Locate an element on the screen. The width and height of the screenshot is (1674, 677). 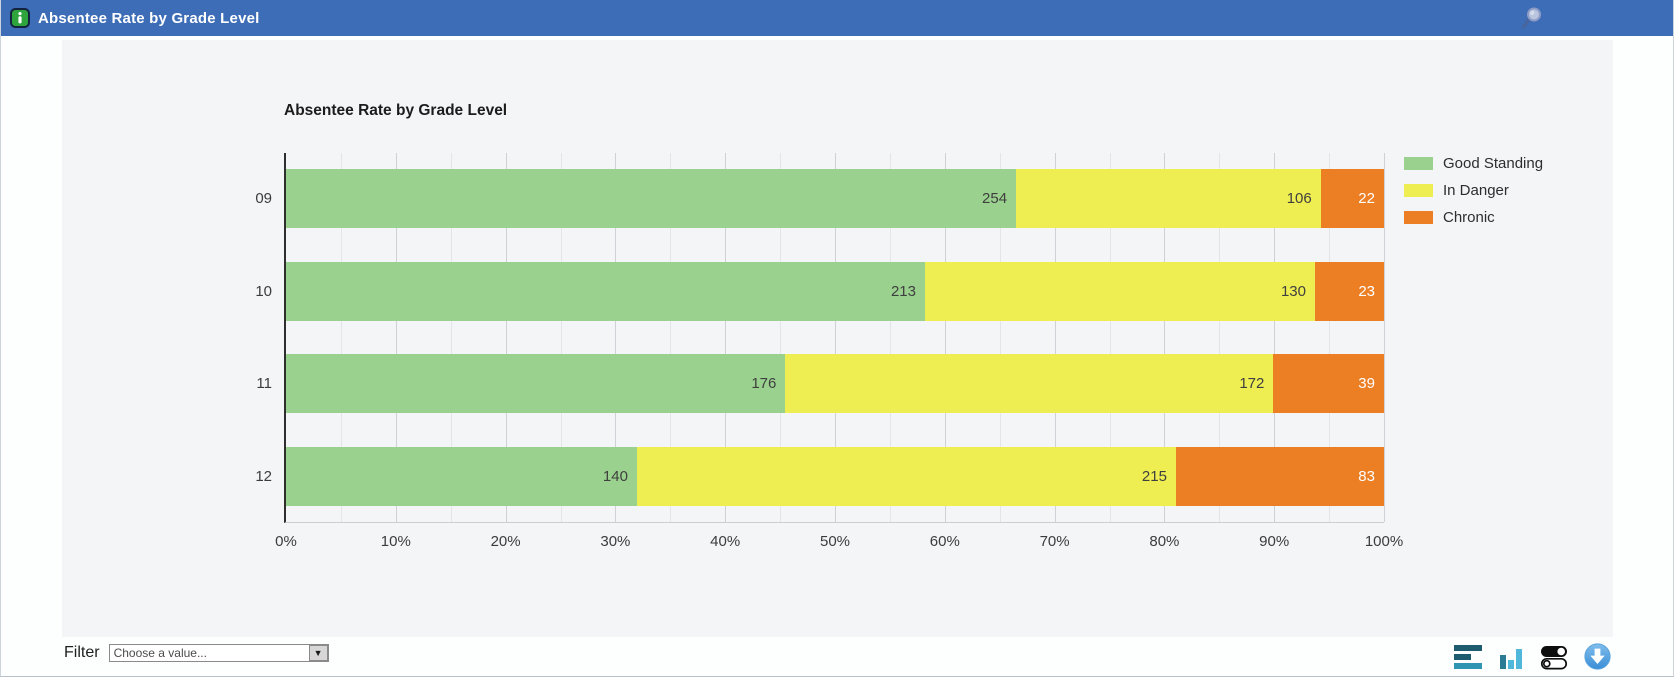
bar-segment: 130 is located at coordinates (1120, 291).